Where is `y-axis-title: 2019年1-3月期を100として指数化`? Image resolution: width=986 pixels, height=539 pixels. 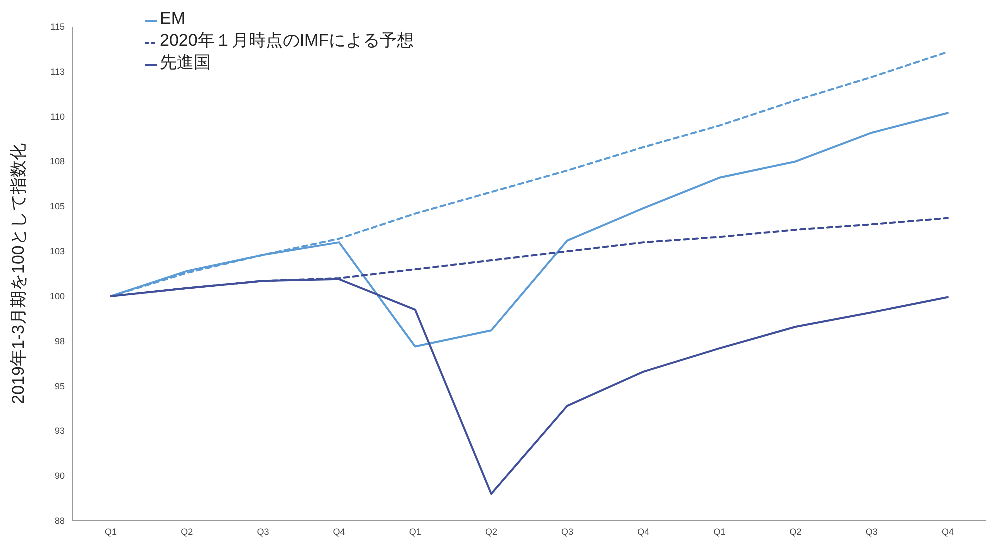
y-axis-title: 2019年1-3月期を100として指数化 is located at coordinates (18, 274).